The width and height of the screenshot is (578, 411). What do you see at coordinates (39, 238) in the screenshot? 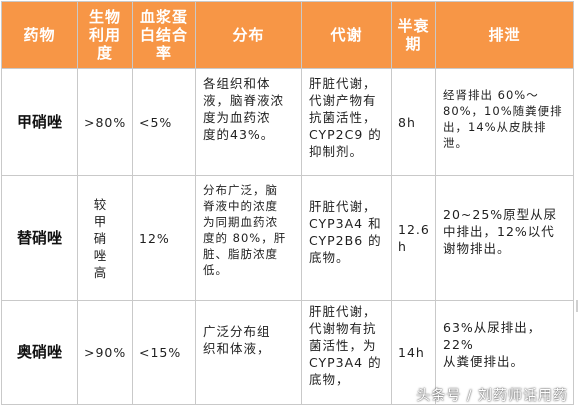
I see `drug-name-cell: 替硝唑` at bounding box center [39, 238].